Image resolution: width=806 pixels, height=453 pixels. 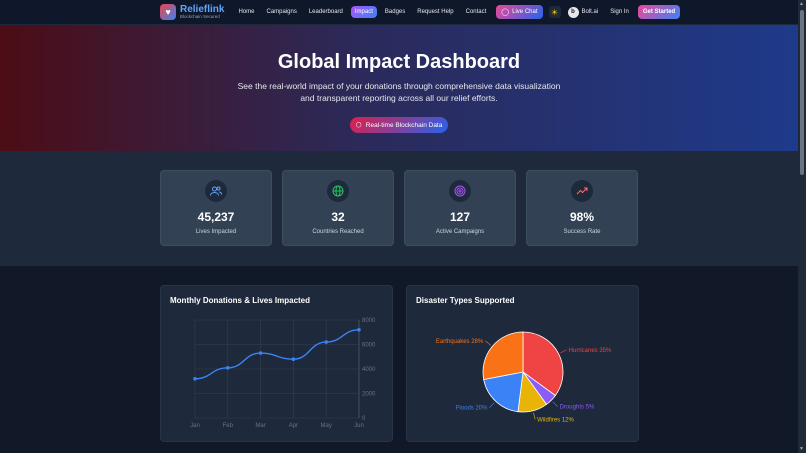 I want to click on bolt-icon: b, so click(x=573, y=12).